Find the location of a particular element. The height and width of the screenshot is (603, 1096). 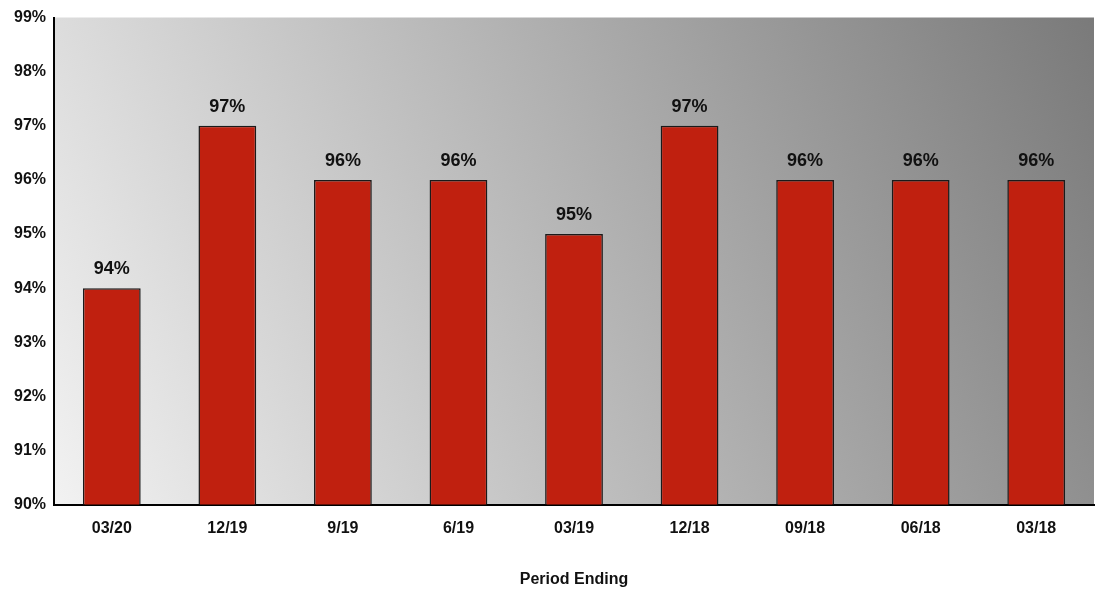

y-tick-label: 91% is located at coordinates (30, 449).